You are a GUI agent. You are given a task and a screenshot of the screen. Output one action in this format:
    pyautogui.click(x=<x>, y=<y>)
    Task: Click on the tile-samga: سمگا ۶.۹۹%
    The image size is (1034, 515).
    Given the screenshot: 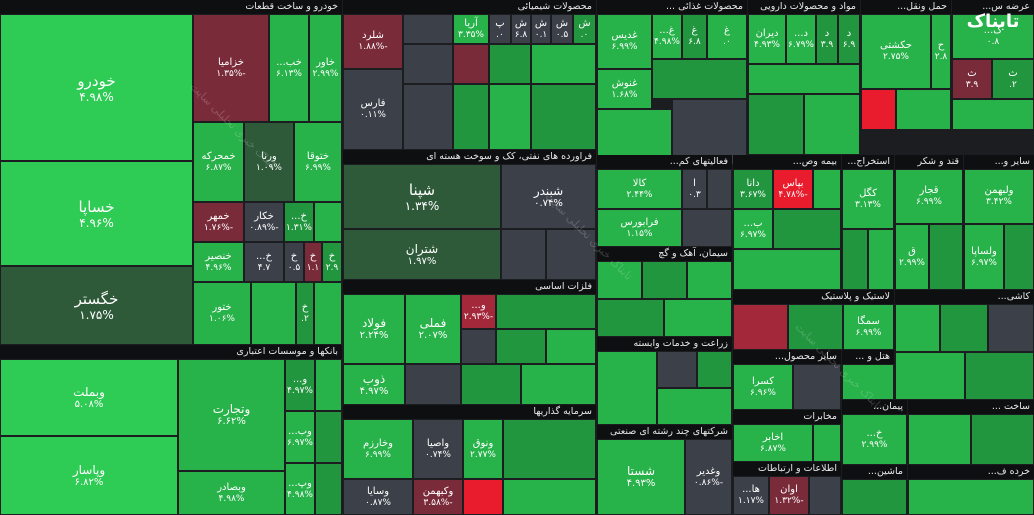 What is the action you would take?
    pyautogui.click(x=868, y=327)
    